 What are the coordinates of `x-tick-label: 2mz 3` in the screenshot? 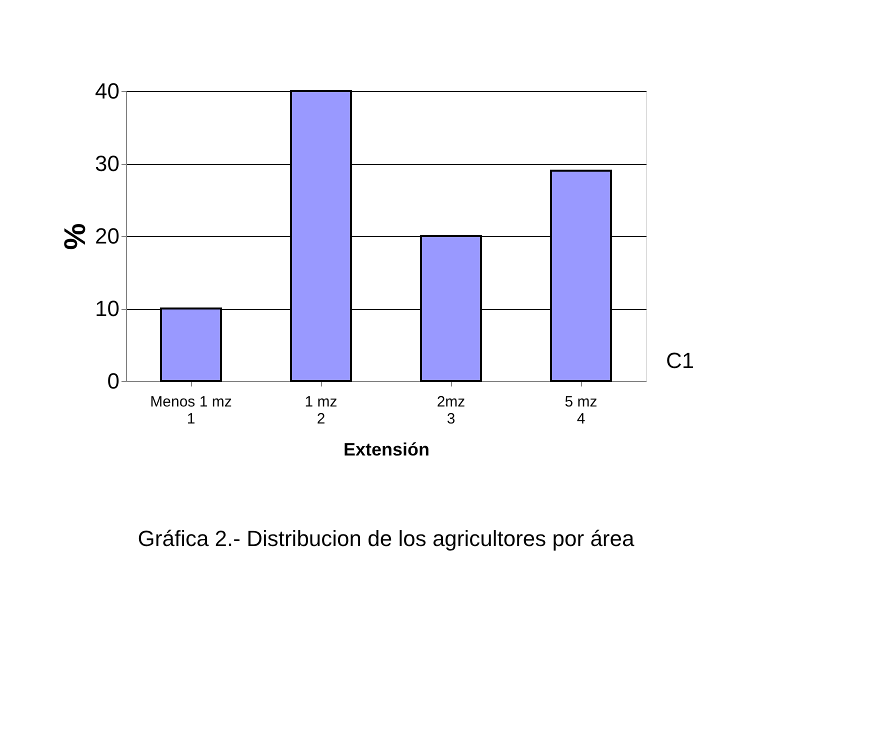 It's located at (451, 411).